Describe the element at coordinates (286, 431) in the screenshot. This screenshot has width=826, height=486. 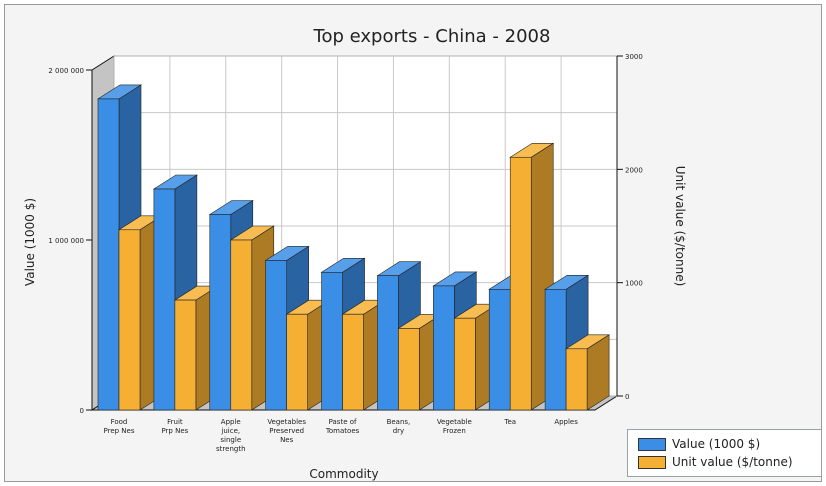
I see `x-axis-tick-label: Vegetables Preserved Nes` at that location.